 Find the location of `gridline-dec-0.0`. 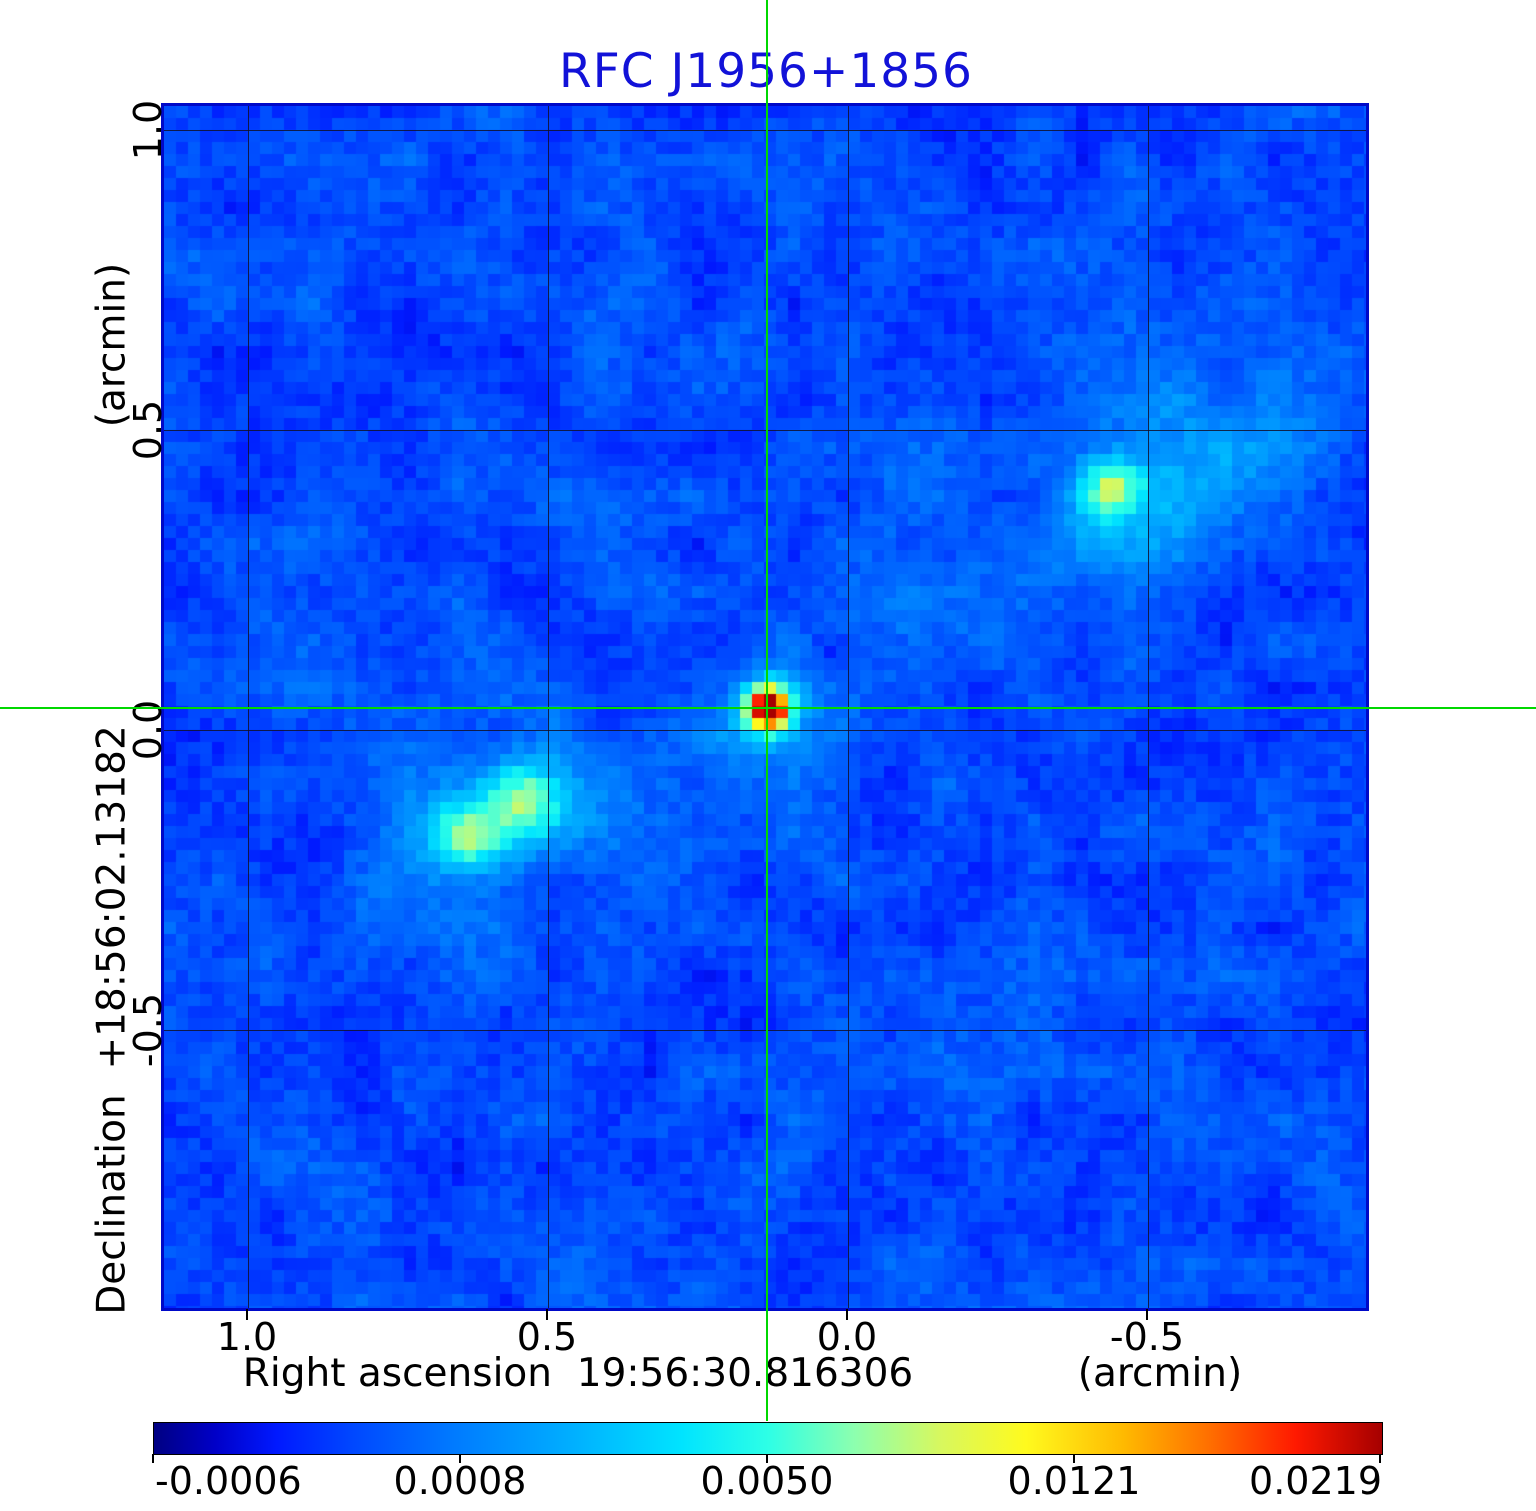

gridline-dec-0.0 is located at coordinates (765, 730).